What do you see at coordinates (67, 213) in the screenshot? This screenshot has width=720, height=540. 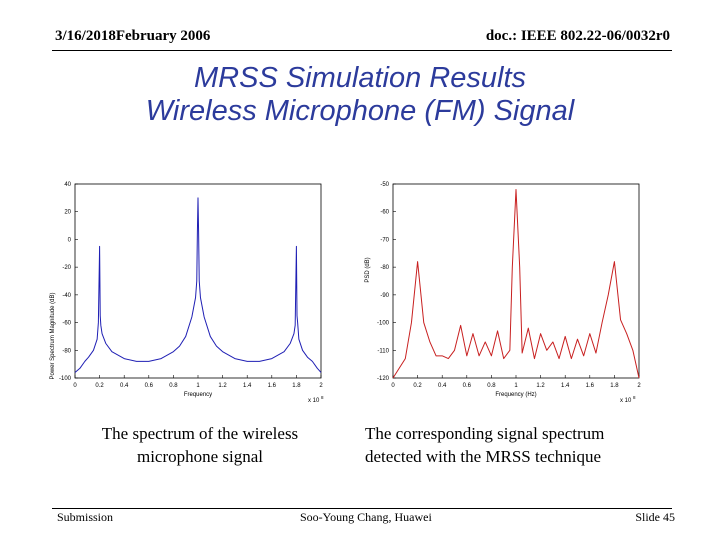 I see `chart-left-y-tick-label: 20` at bounding box center [67, 213].